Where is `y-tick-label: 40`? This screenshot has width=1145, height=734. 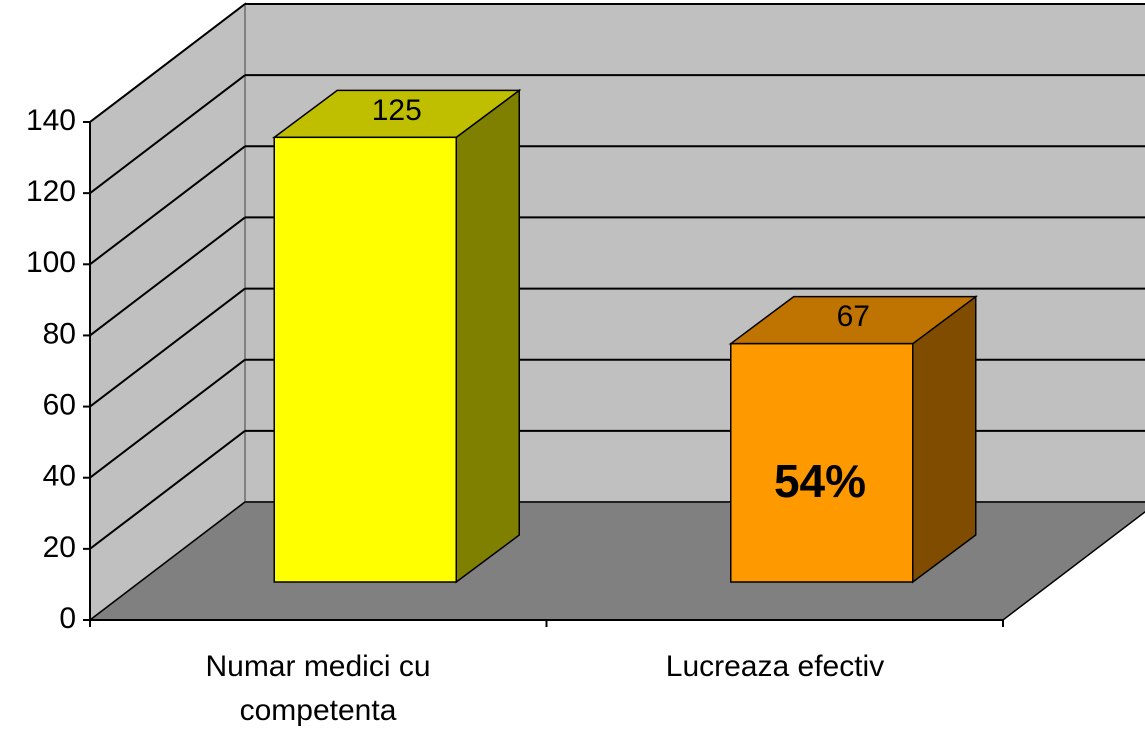 y-tick-label: 40 is located at coordinates (59, 476).